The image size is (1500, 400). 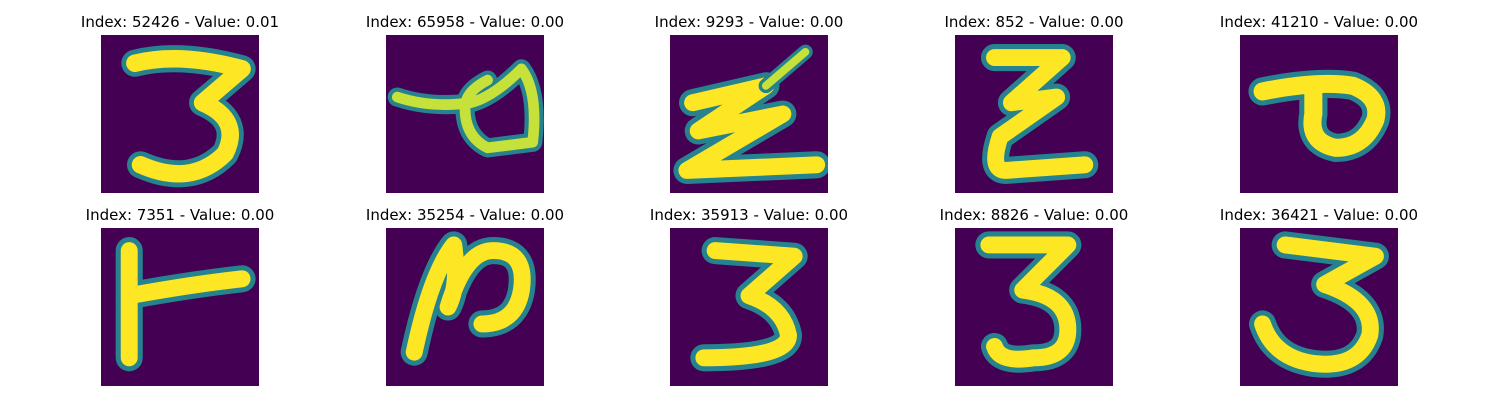 I want to click on sample-panel: Index: 35254 - Value: 0.00, so click(x=465, y=300).